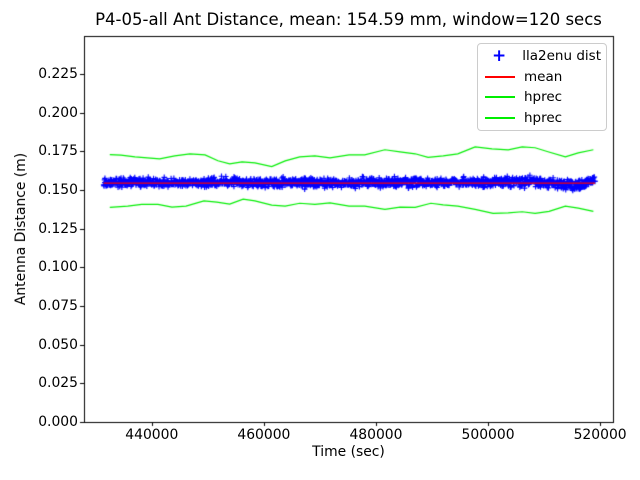 Image resolution: width=640 pixels, height=480 pixels. What do you see at coordinates (58, 267) in the screenshot?
I see `y-tick-label: 0.100` at bounding box center [58, 267].